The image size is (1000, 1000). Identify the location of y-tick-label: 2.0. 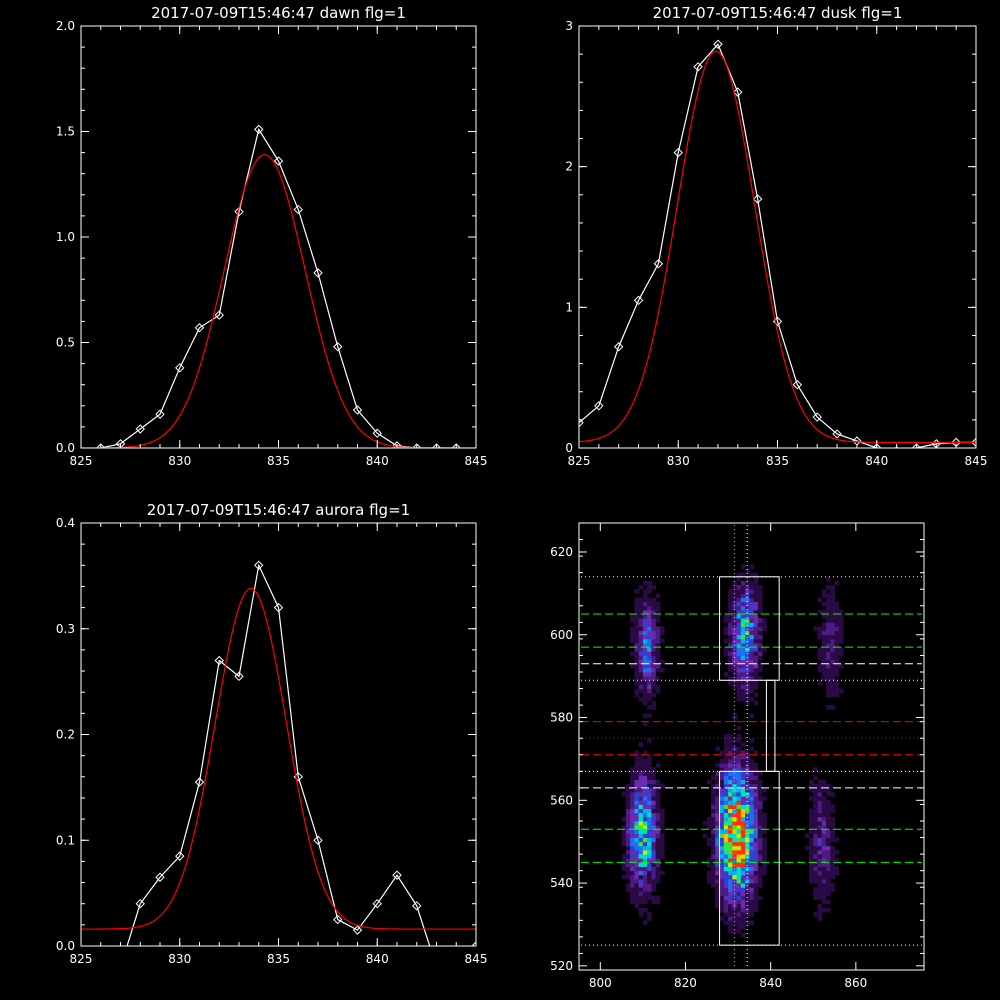
(65, 26).